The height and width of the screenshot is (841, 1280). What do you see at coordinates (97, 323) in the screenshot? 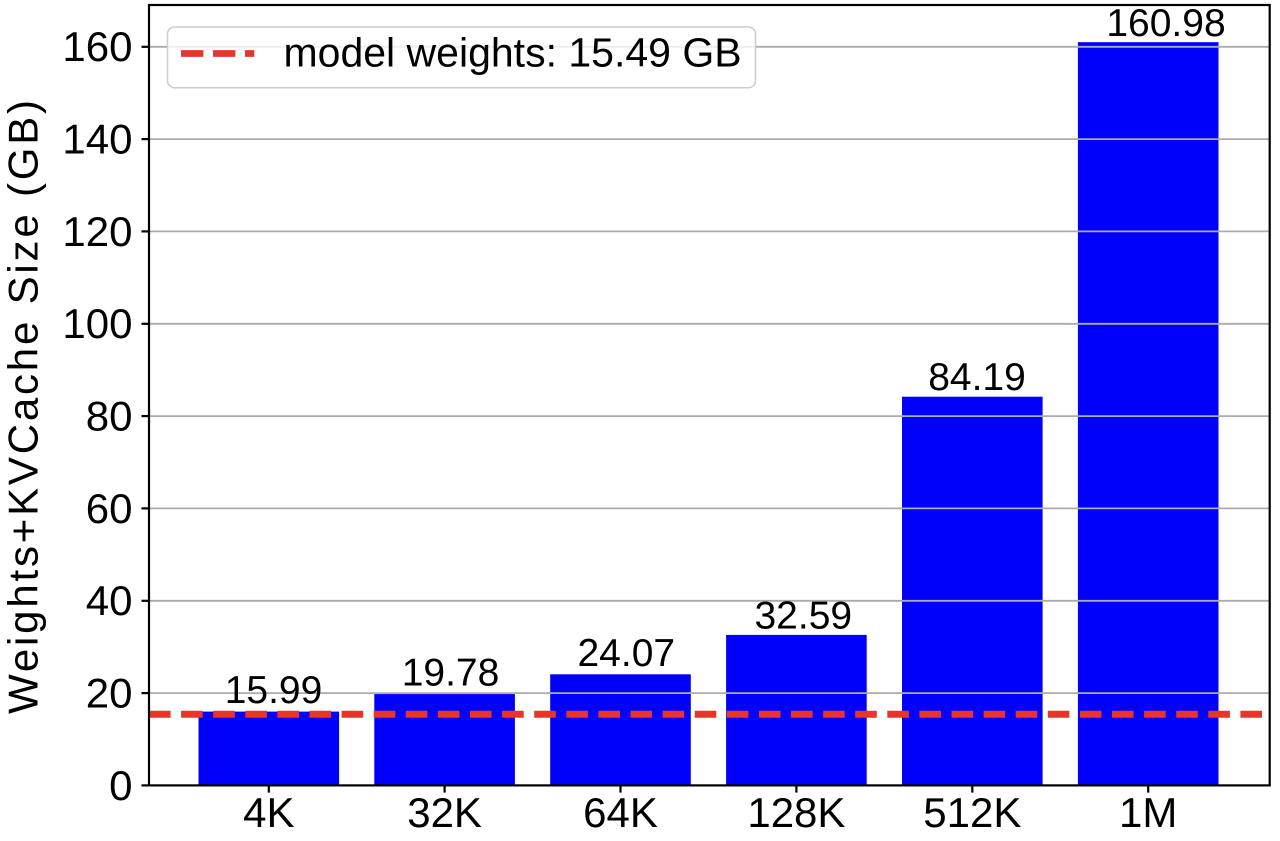
I see `svg-text: 100` at bounding box center [97, 323].